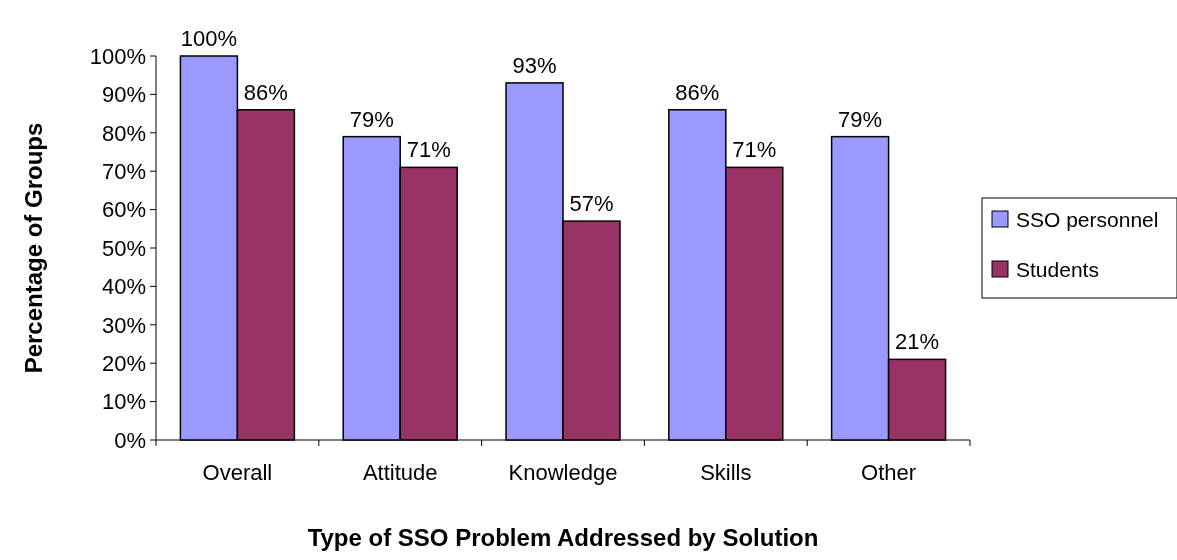  Describe the element at coordinates (591, 204) in the screenshot. I see `data-label: 57%` at that location.